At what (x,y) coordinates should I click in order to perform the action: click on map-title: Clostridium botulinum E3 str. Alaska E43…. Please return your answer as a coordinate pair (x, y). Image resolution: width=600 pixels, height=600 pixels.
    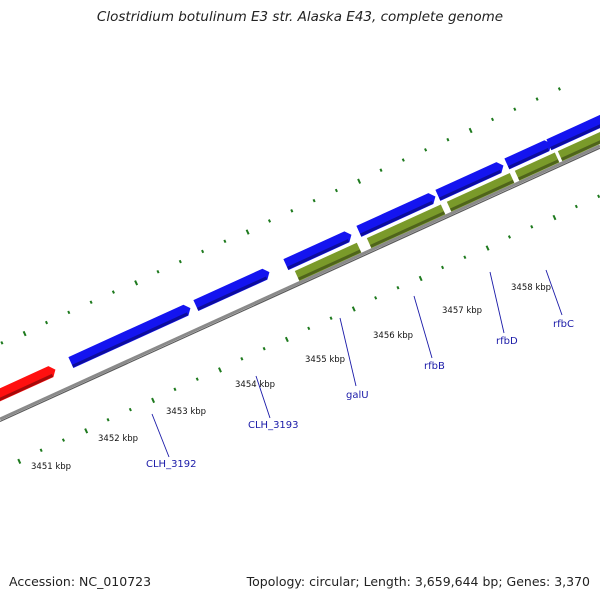
    Looking at the image, I should click on (300, 17).